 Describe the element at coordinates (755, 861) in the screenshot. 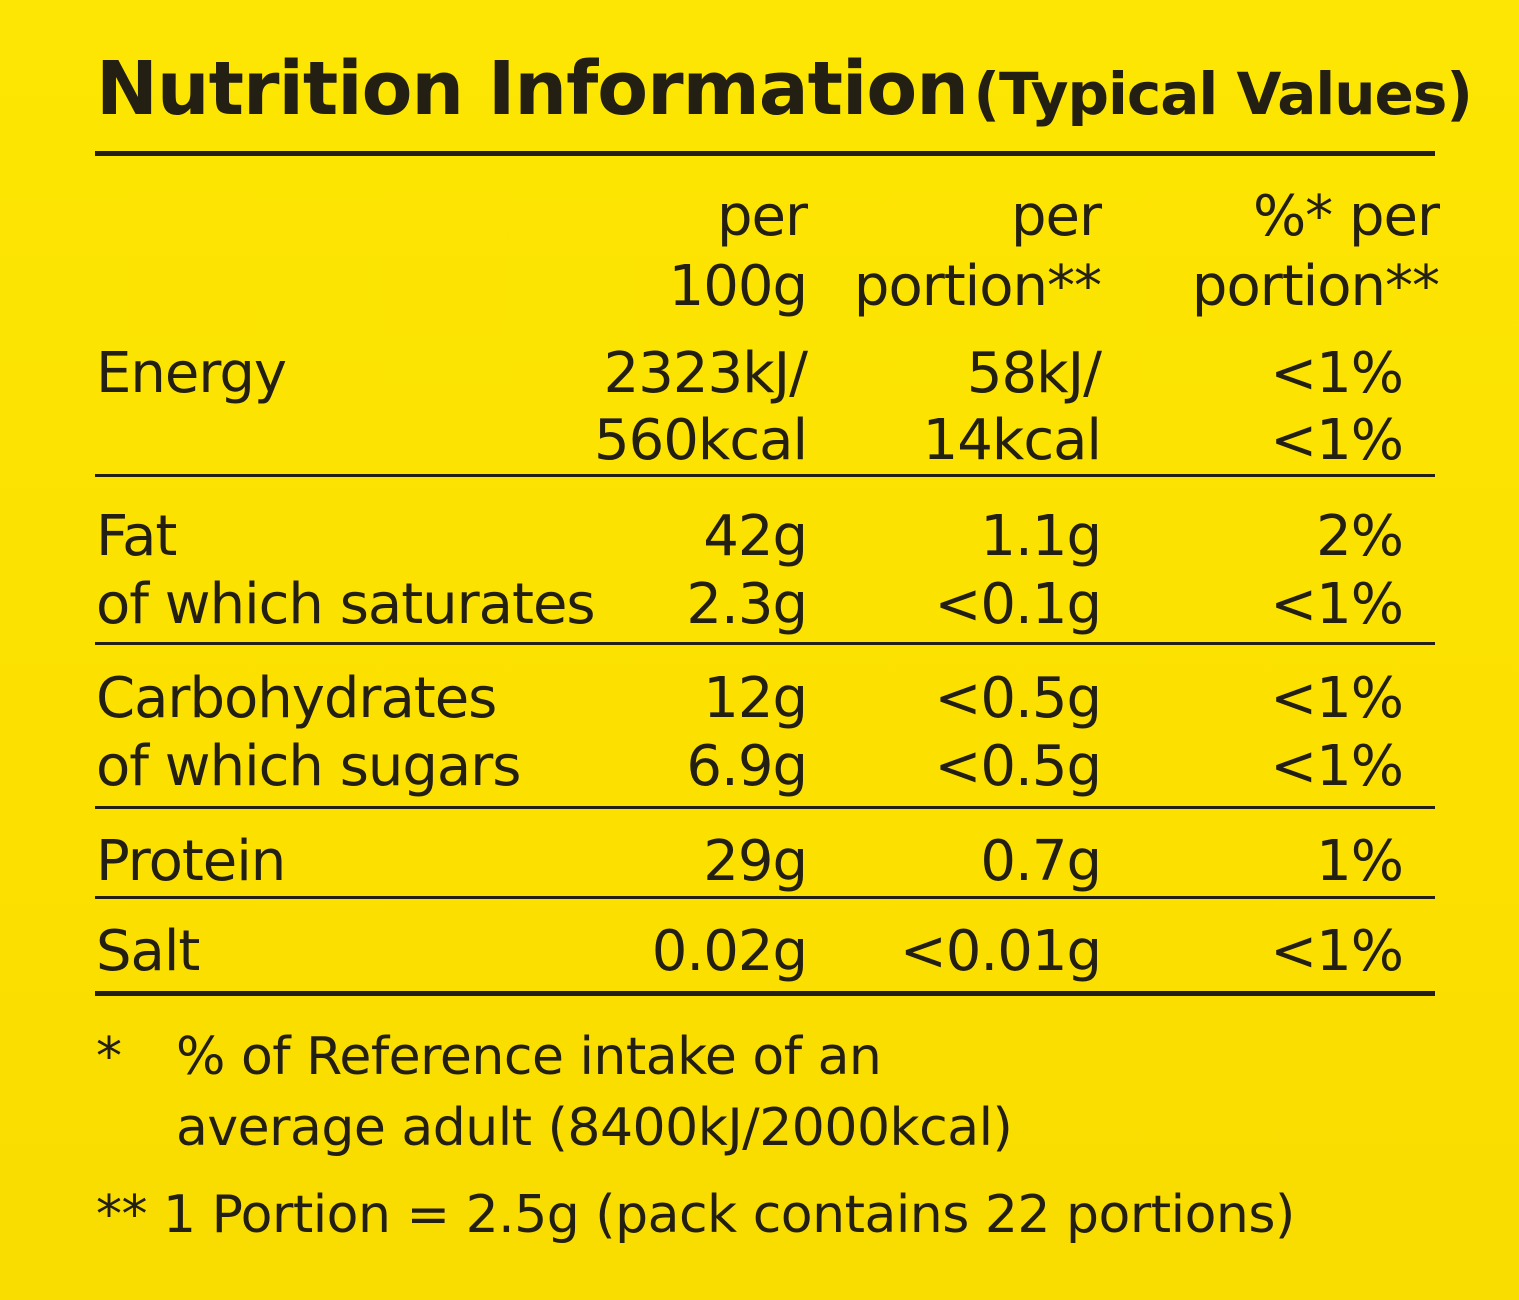

I see `protein-per-100g: 29g` at that location.